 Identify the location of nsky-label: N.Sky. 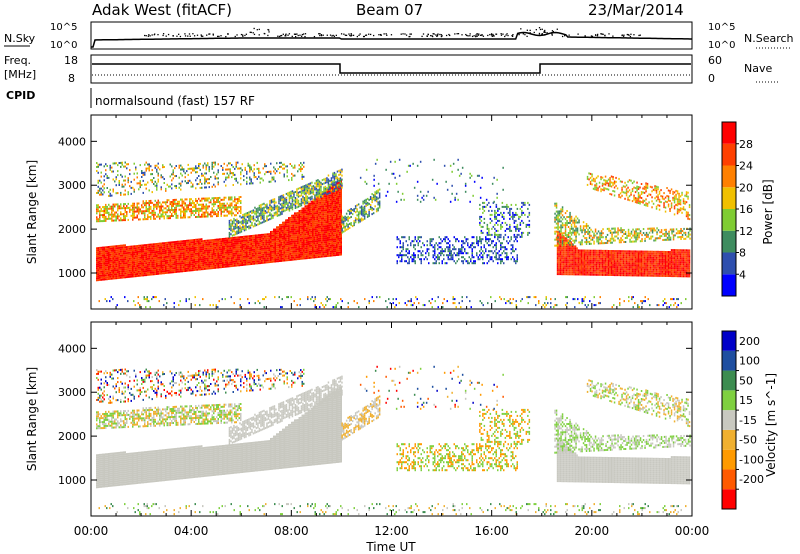
(20, 38).